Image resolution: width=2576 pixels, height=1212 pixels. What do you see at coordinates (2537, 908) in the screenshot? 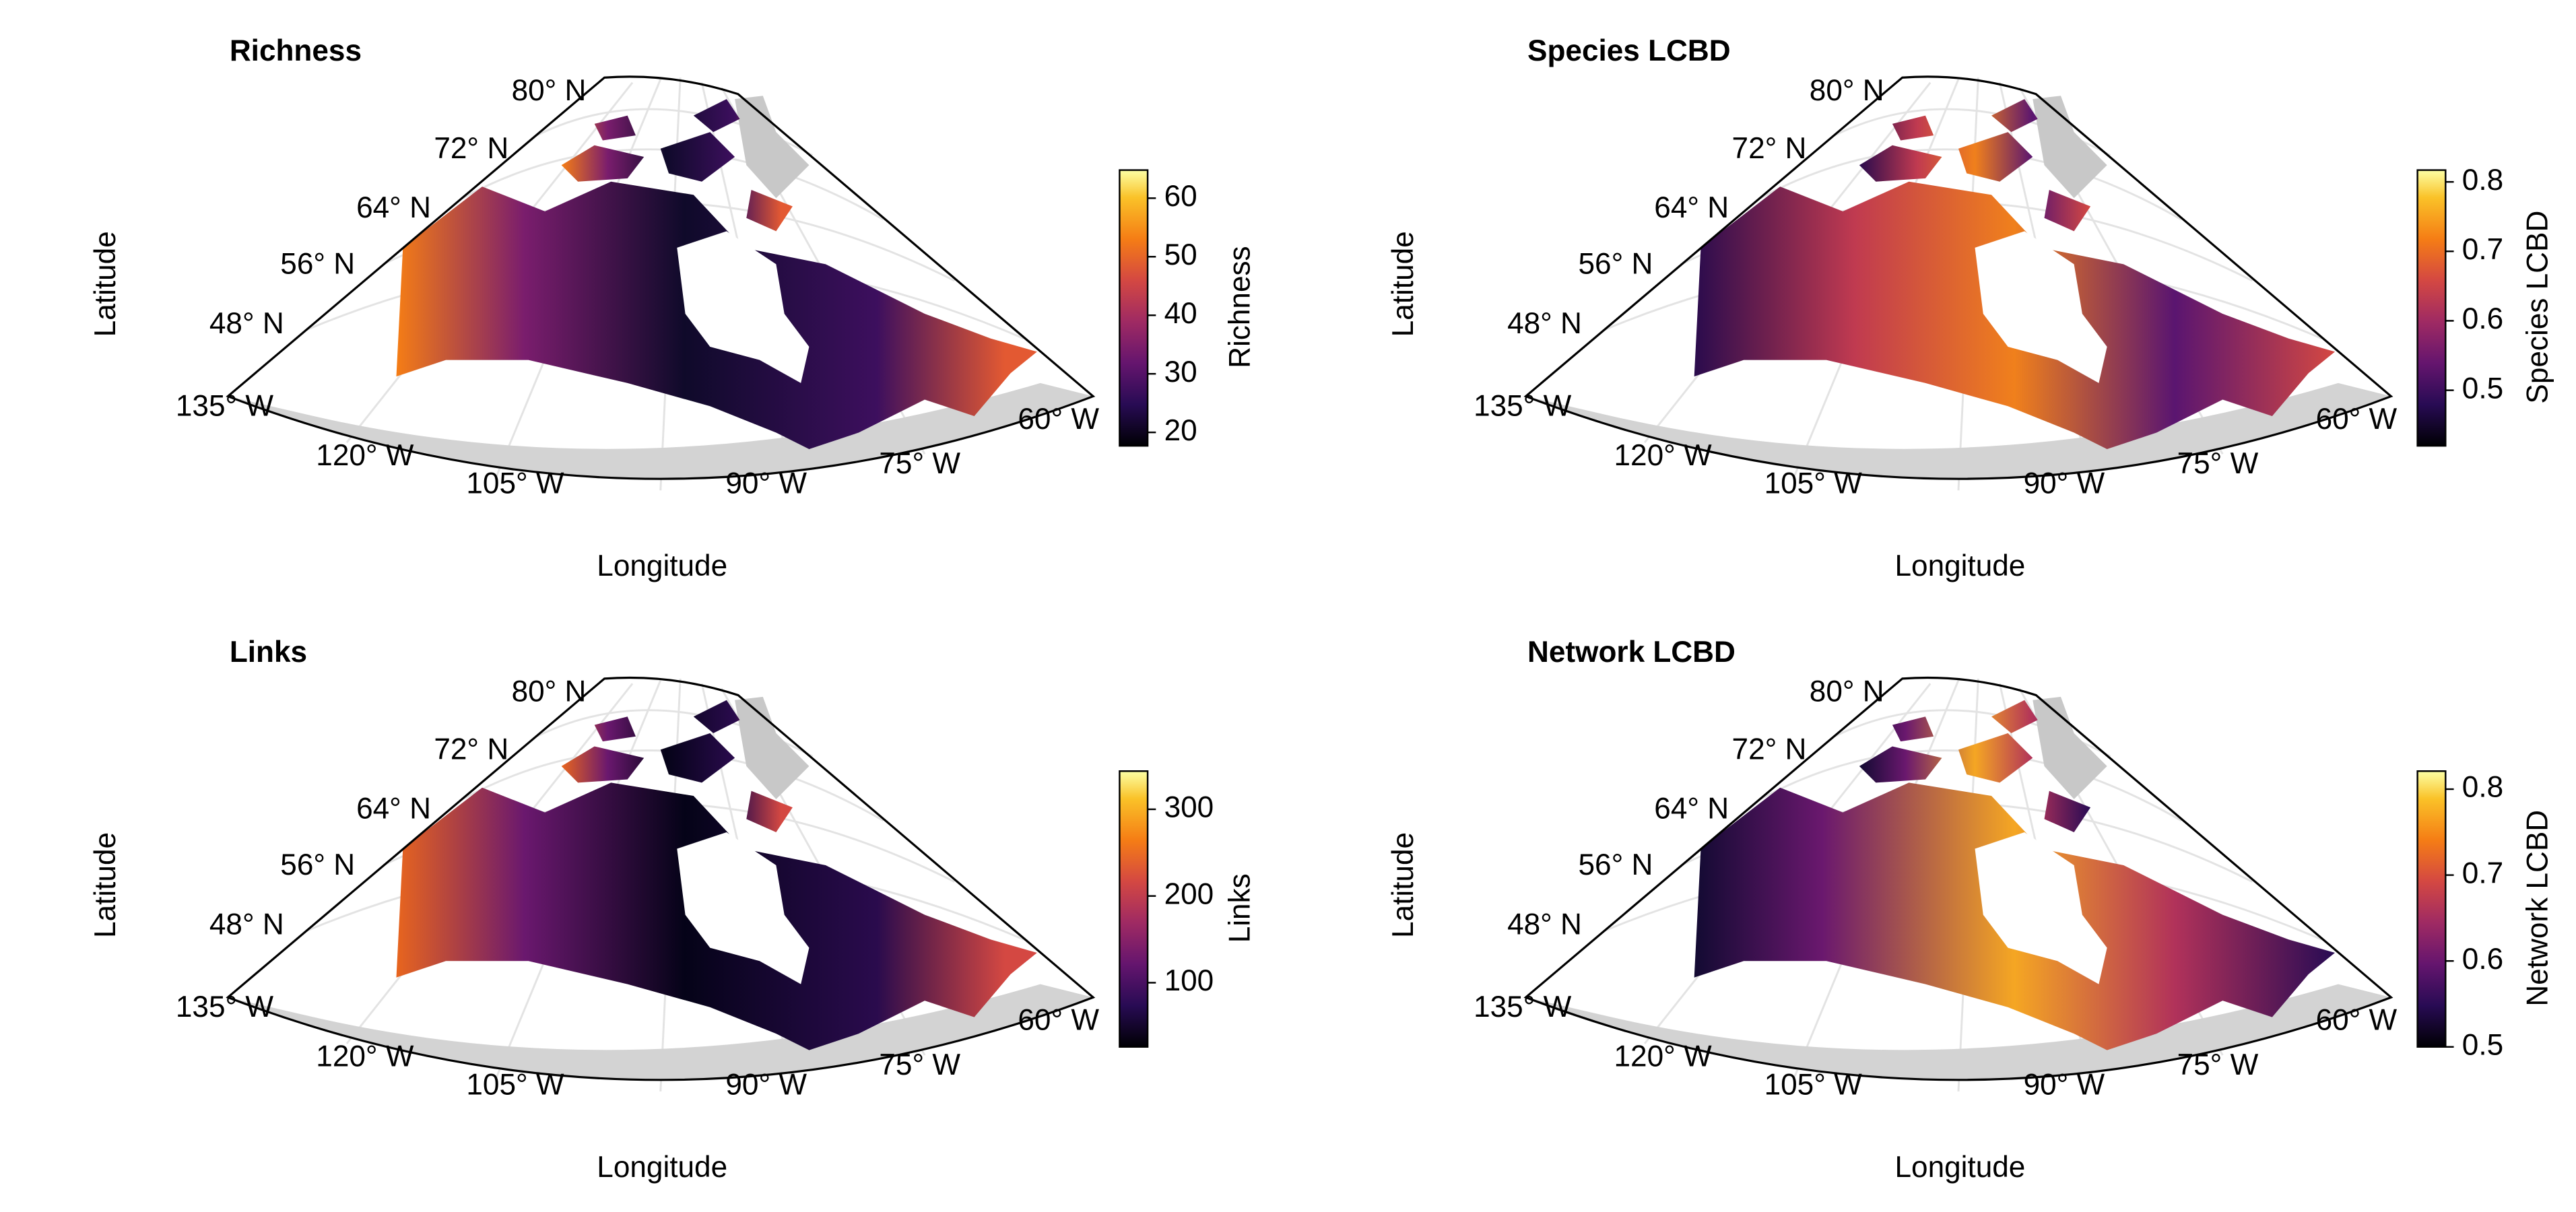
I see `colorbar-label: Network LCBD` at bounding box center [2537, 908].